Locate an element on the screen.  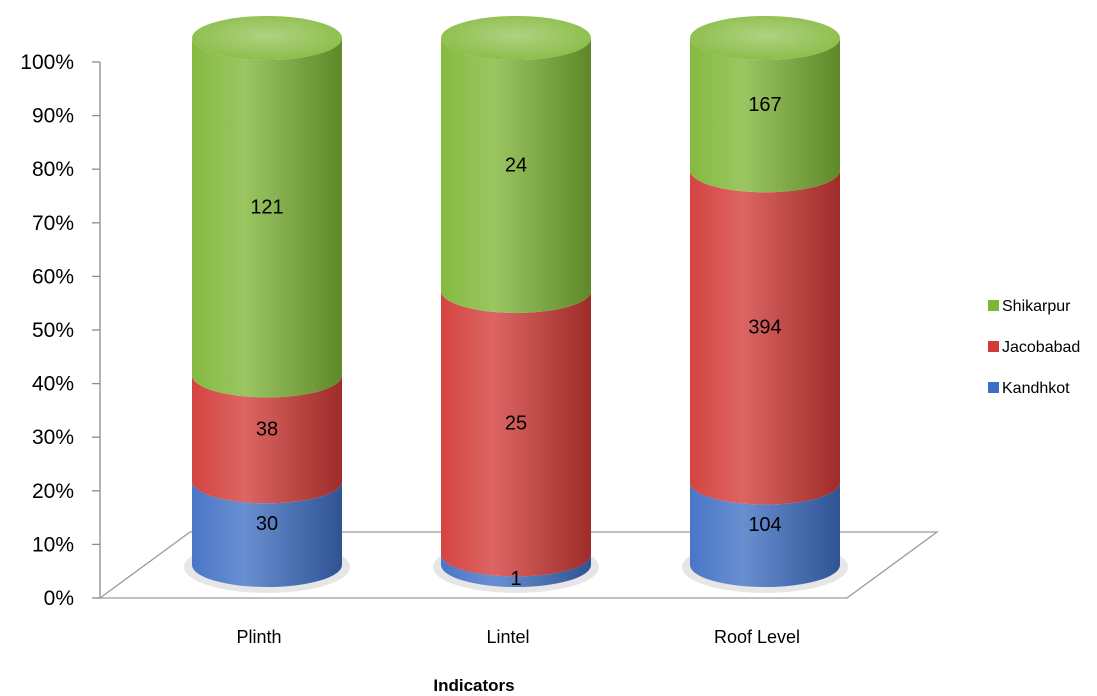
tick-label: 30% is located at coordinates (53, 437).